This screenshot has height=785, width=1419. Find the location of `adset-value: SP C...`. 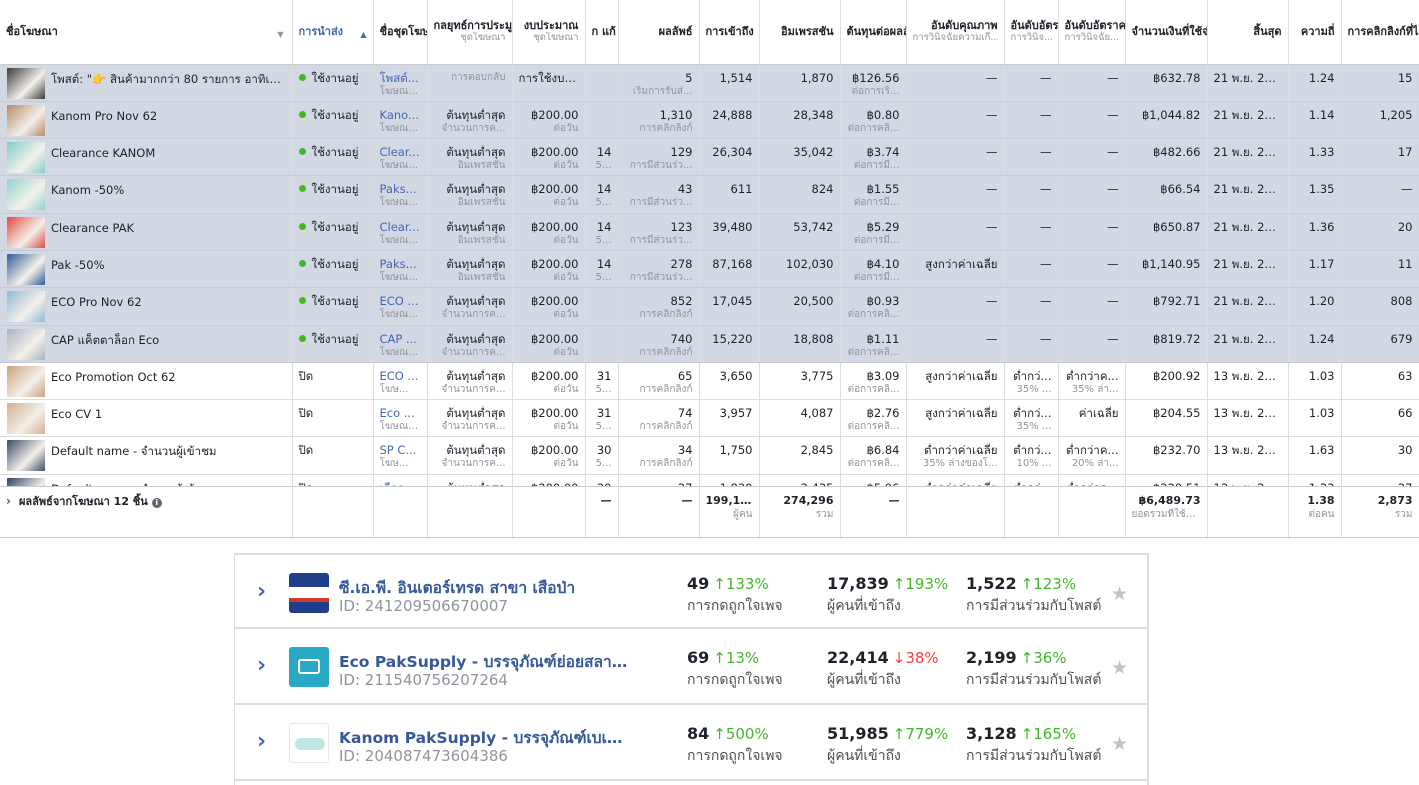

adset-value: SP C... is located at coordinates (398, 450).